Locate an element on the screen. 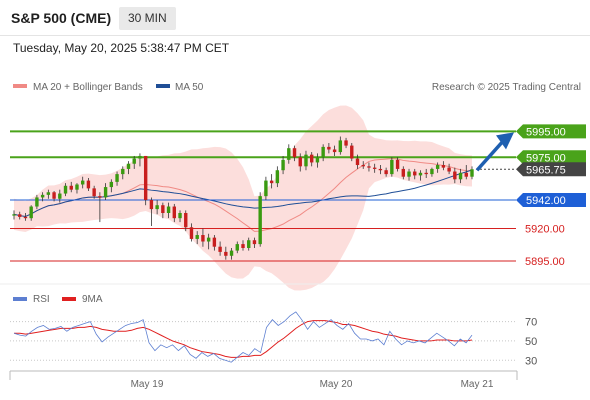 The image size is (590, 400). rsi-panel: 70 50 30 is located at coordinates (273, 339).